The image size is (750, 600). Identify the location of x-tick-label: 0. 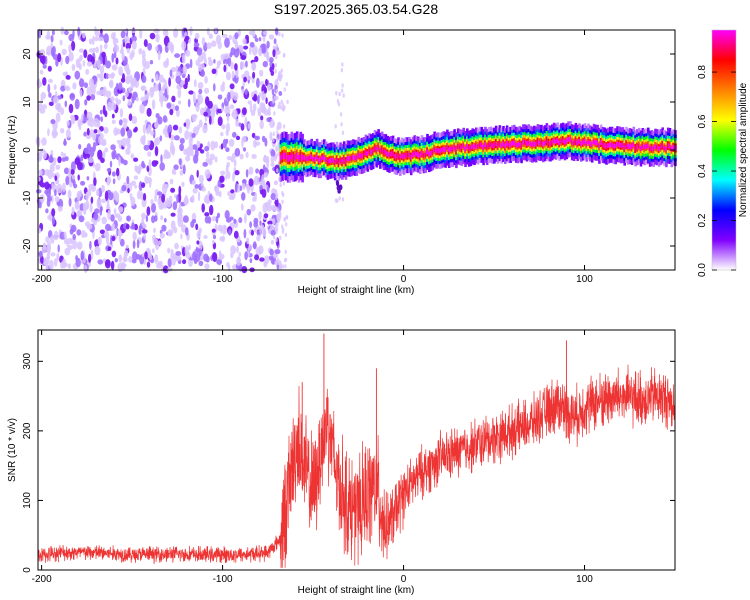
(404, 579).